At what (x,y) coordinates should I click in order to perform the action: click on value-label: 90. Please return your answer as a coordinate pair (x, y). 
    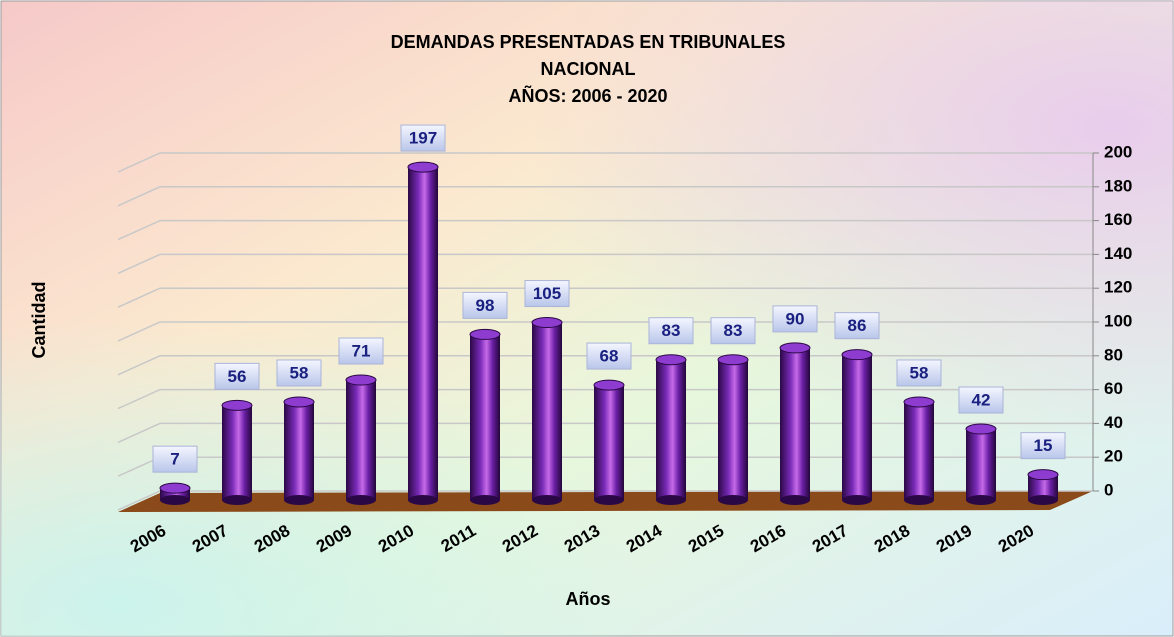
    Looking at the image, I should click on (795, 318).